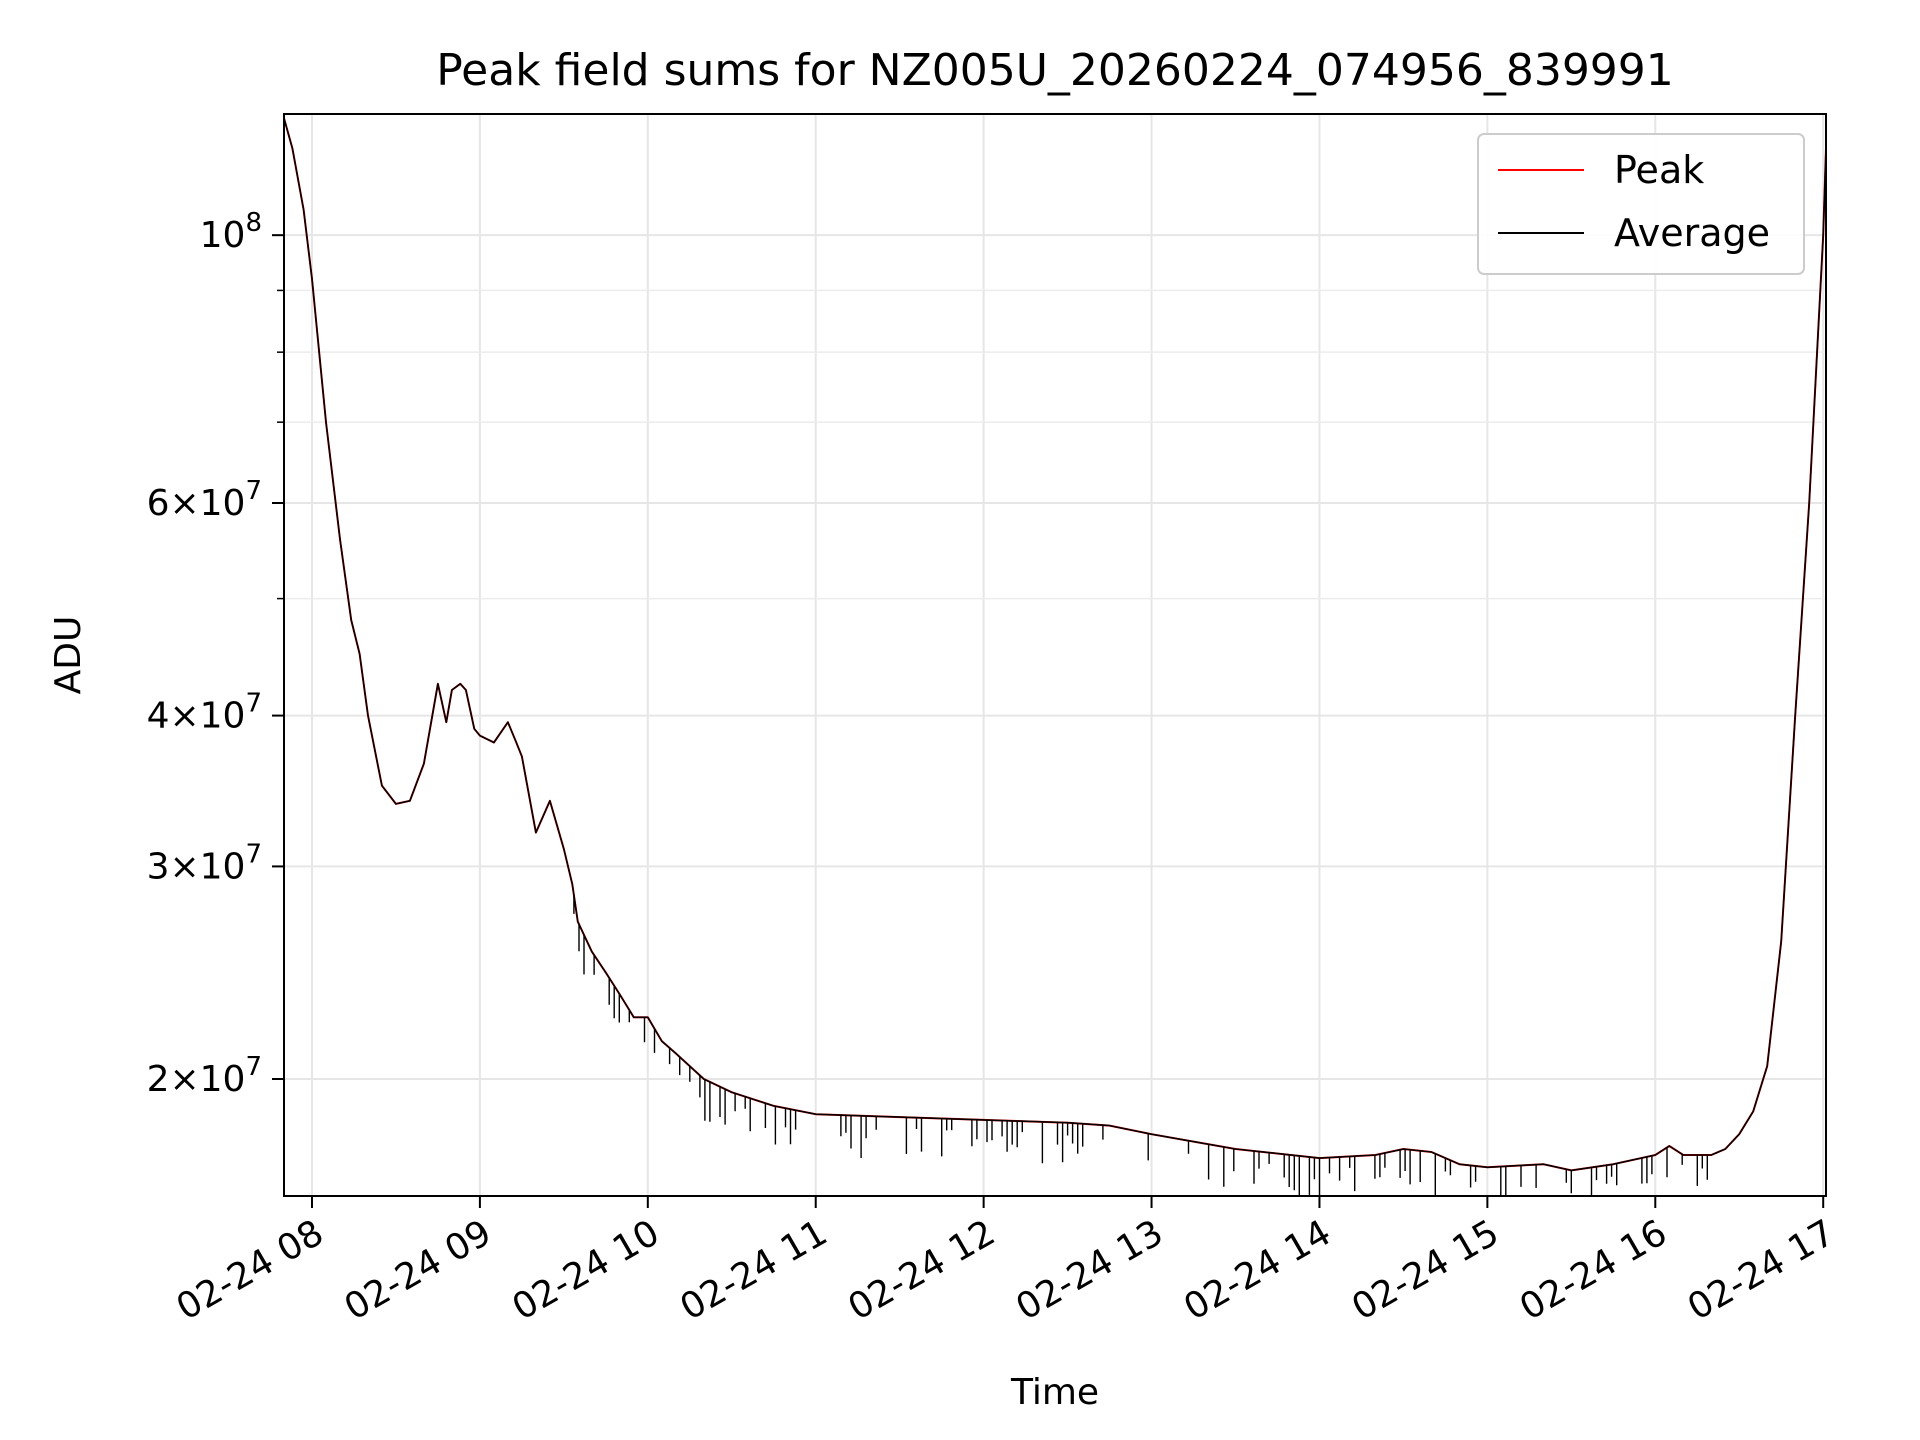 The height and width of the screenshot is (1440, 1920). What do you see at coordinates (196, 716) in the screenshot?
I see `y-tick-label-base: 4×10` at bounding box center [196, 716].